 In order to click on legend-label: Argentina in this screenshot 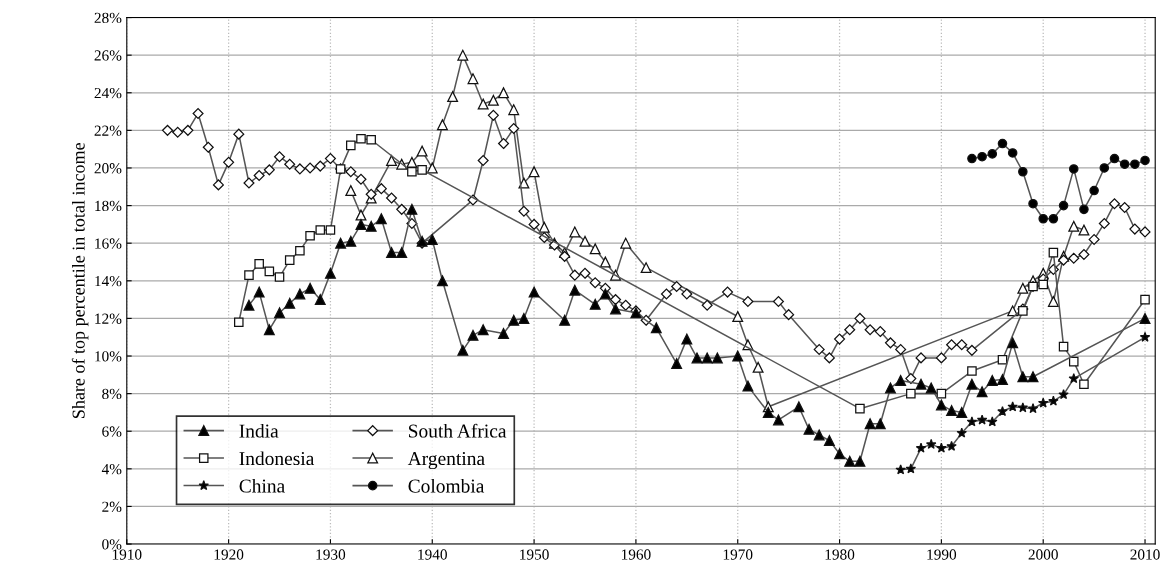, I will do `click(446, 461)`.